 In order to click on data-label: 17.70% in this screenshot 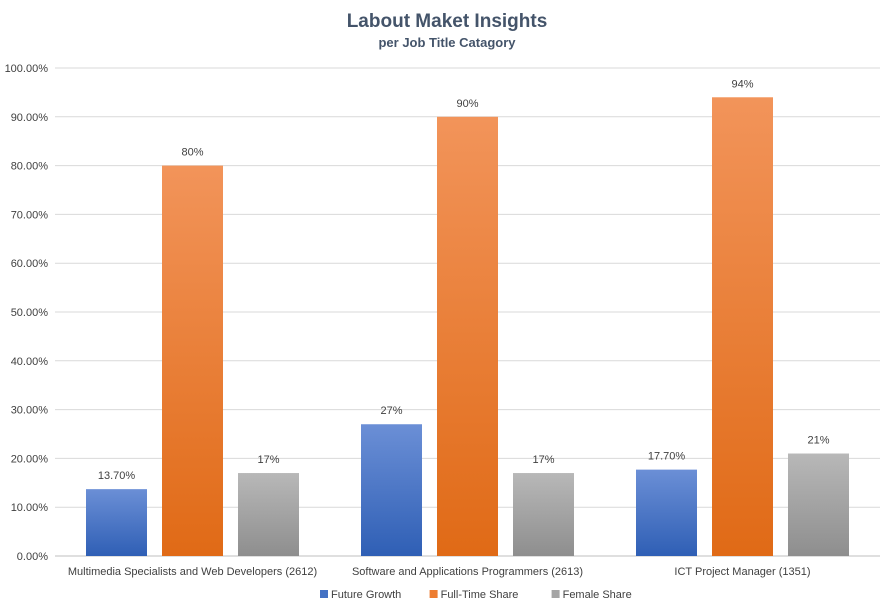, I will do `click(667, 457)`.